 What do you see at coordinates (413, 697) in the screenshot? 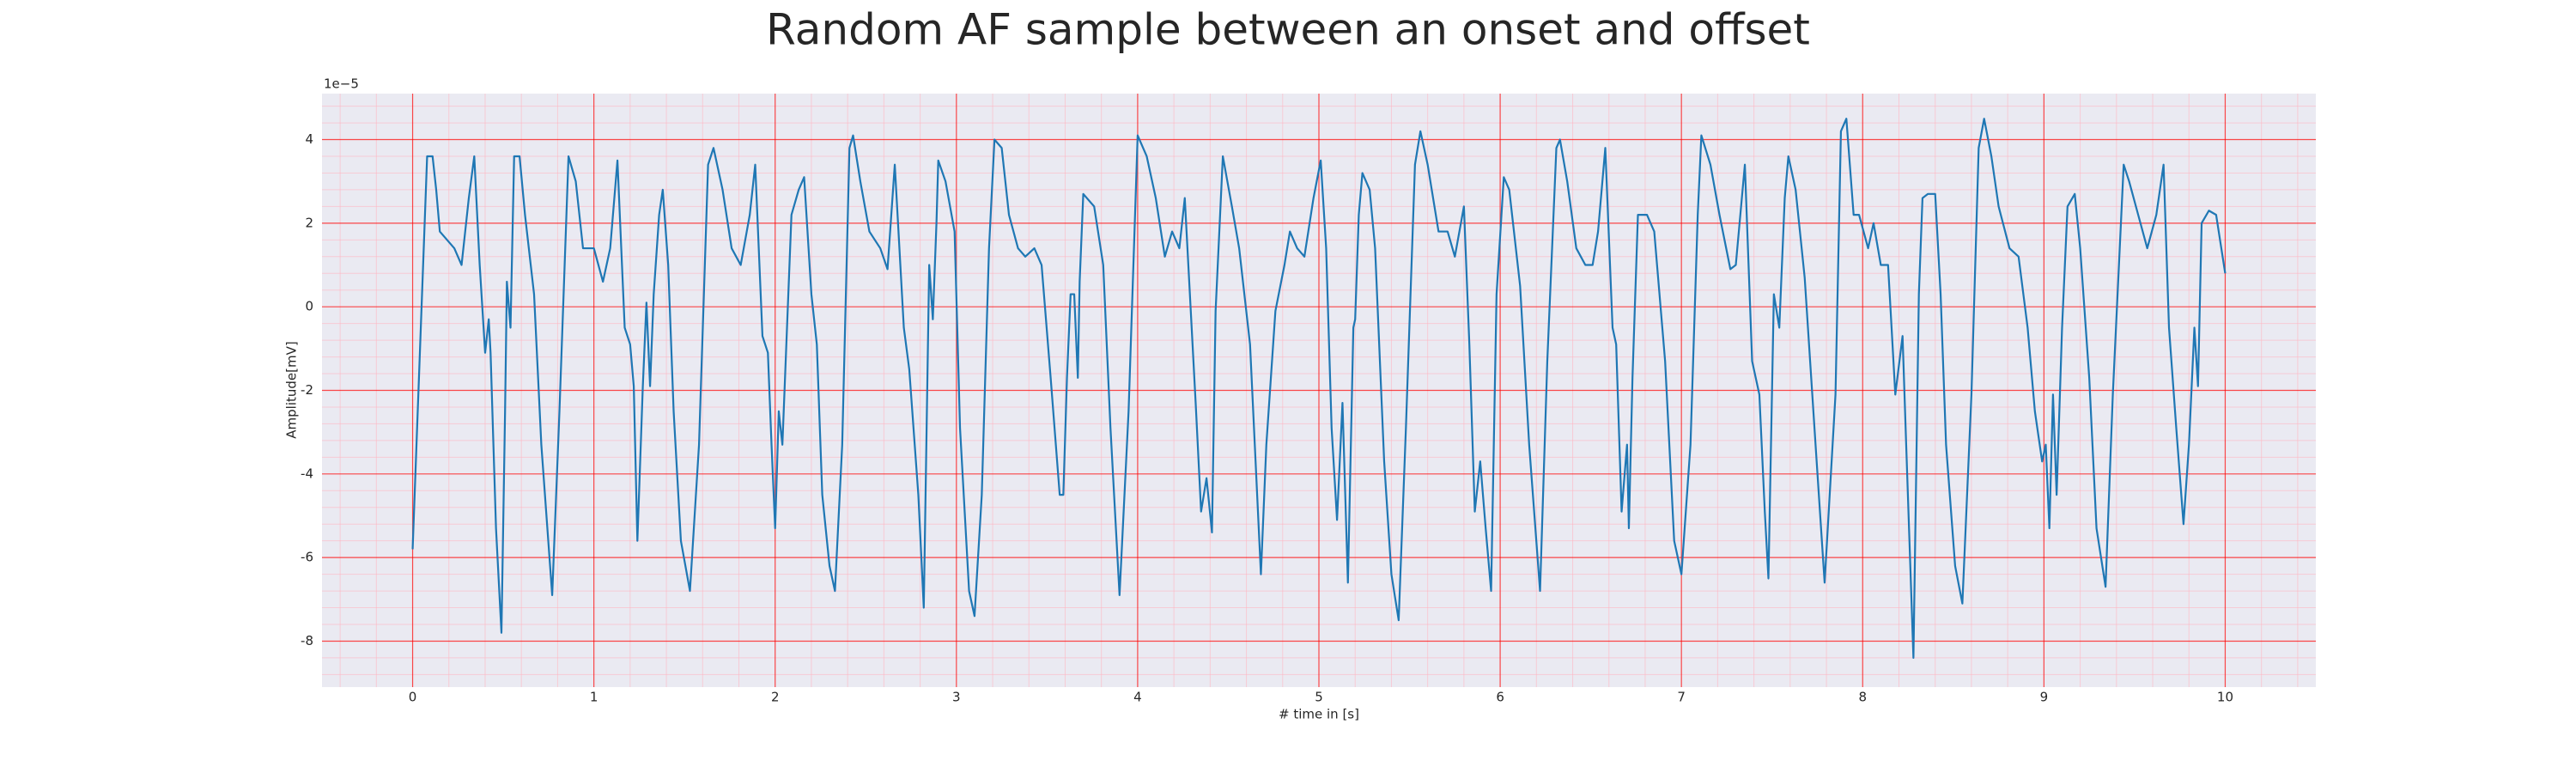
I see `x-tick-label: 0` at bounding box center [413, 697].